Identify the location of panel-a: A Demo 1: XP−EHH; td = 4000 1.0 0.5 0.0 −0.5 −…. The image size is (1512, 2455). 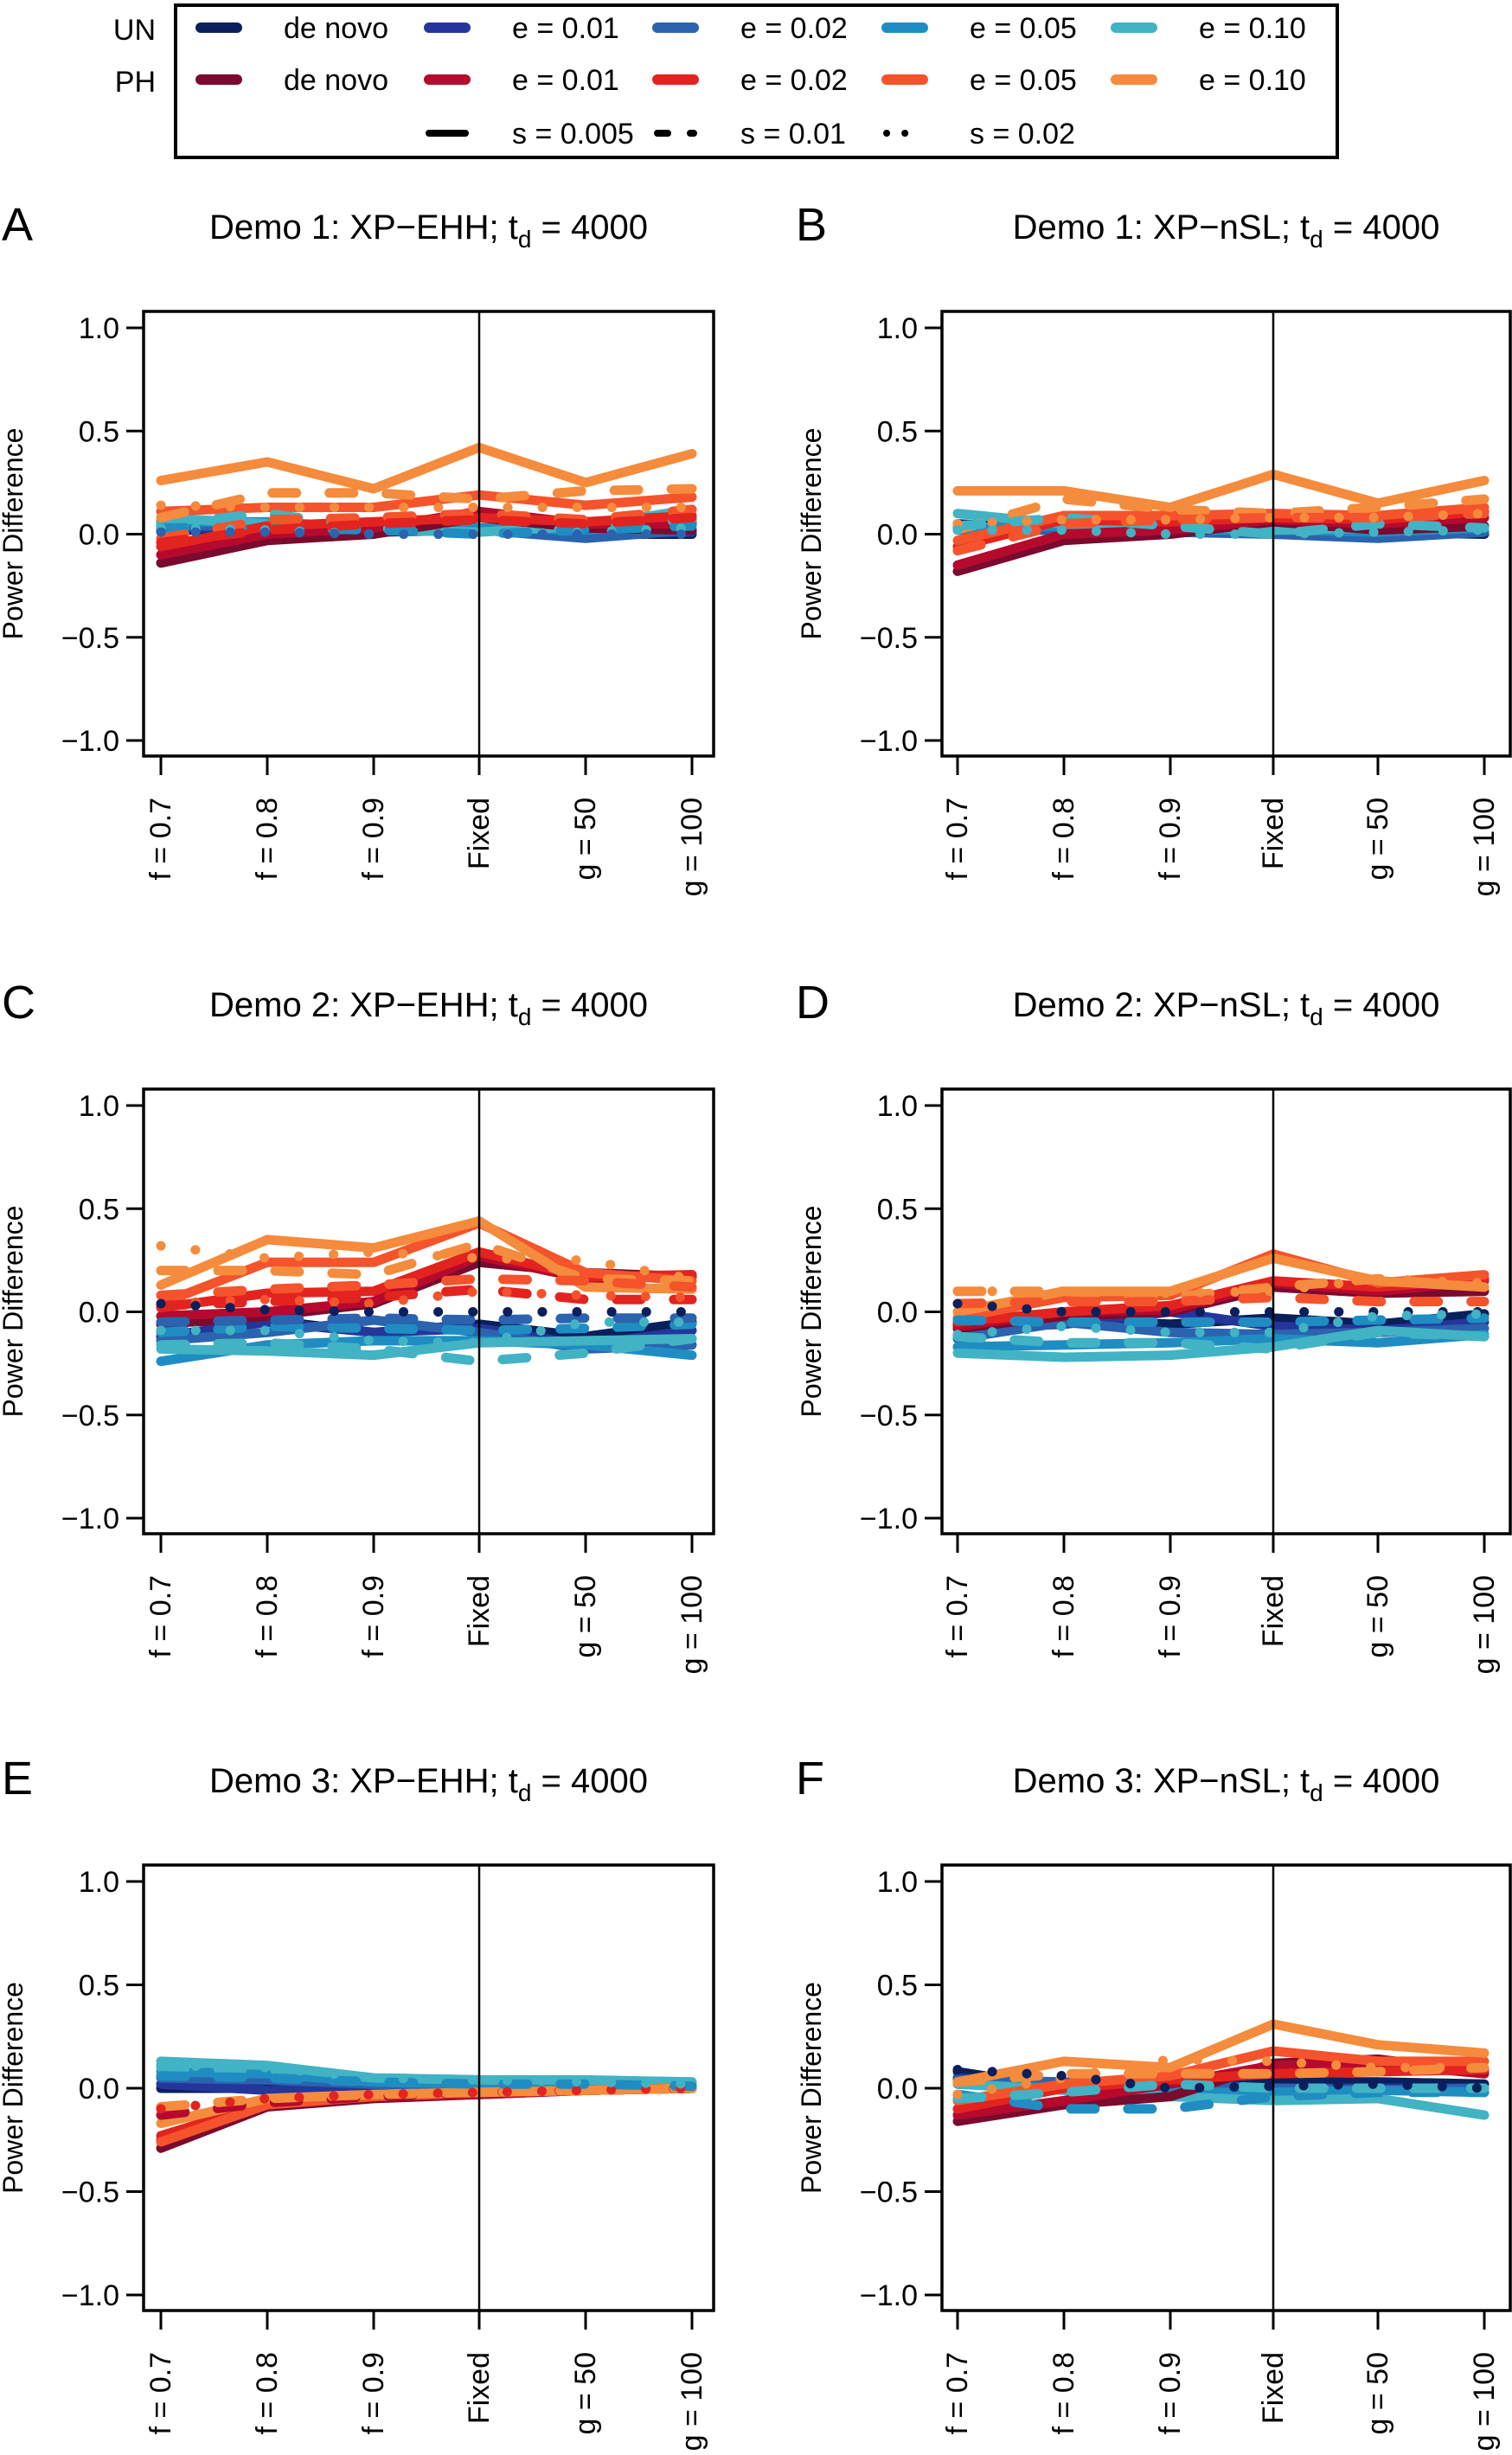
(357, 547).